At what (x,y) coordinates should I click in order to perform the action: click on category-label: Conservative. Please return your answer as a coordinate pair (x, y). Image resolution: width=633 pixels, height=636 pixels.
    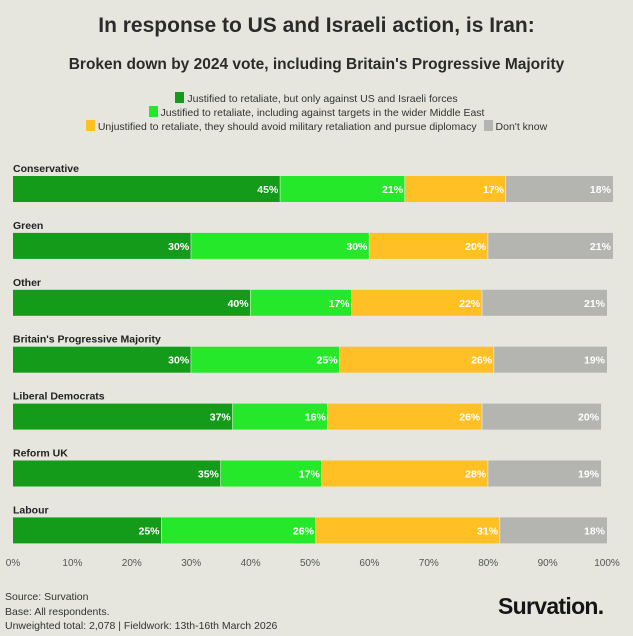
    Looking at the image, I should click on (46, 169).